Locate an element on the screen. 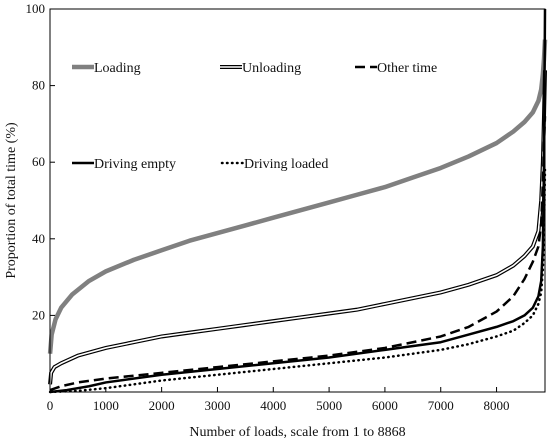 The image size is (550, 443). legend-item: Other time is located at coordinates (396, 68).